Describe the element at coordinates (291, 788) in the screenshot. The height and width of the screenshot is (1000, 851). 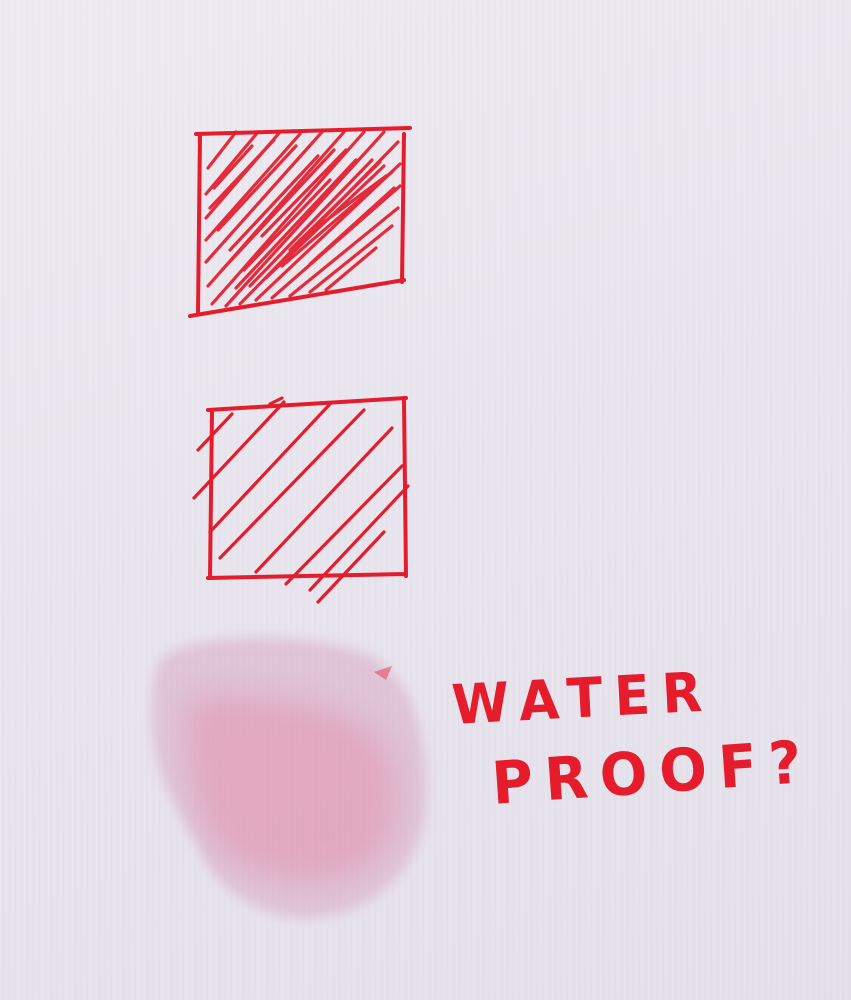
I see `water-stain-core` at that location.